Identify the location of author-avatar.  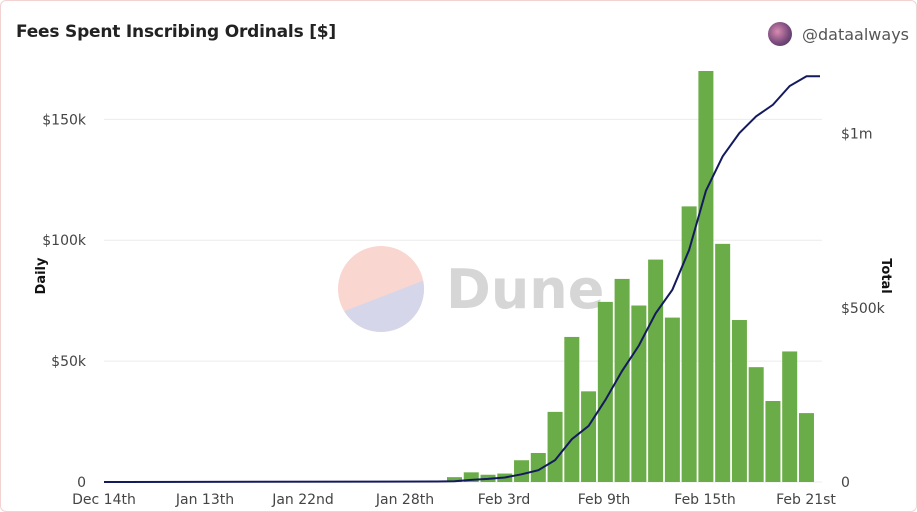
(780, 34).